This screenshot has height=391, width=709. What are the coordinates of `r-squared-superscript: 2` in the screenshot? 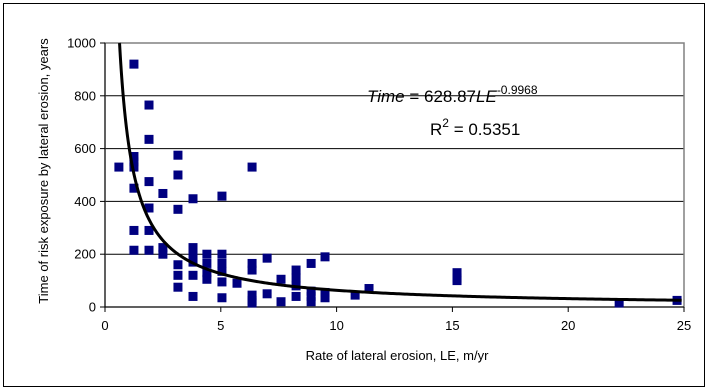 It's located at (445, 123).